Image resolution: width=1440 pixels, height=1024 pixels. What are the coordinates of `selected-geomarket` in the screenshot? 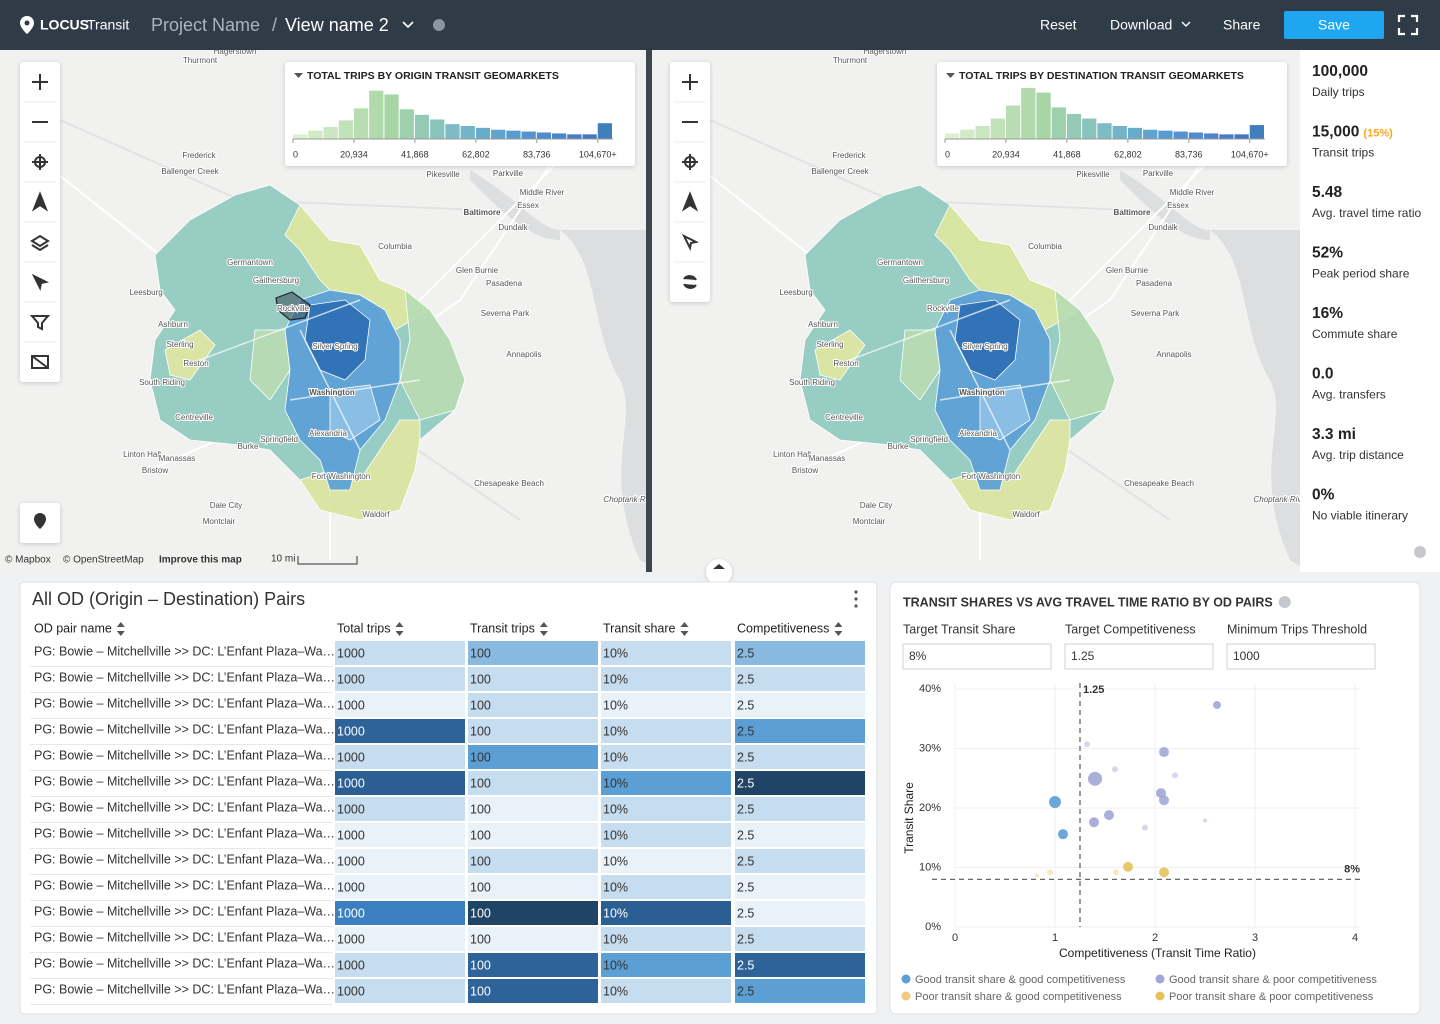 It's located at (293, 306).